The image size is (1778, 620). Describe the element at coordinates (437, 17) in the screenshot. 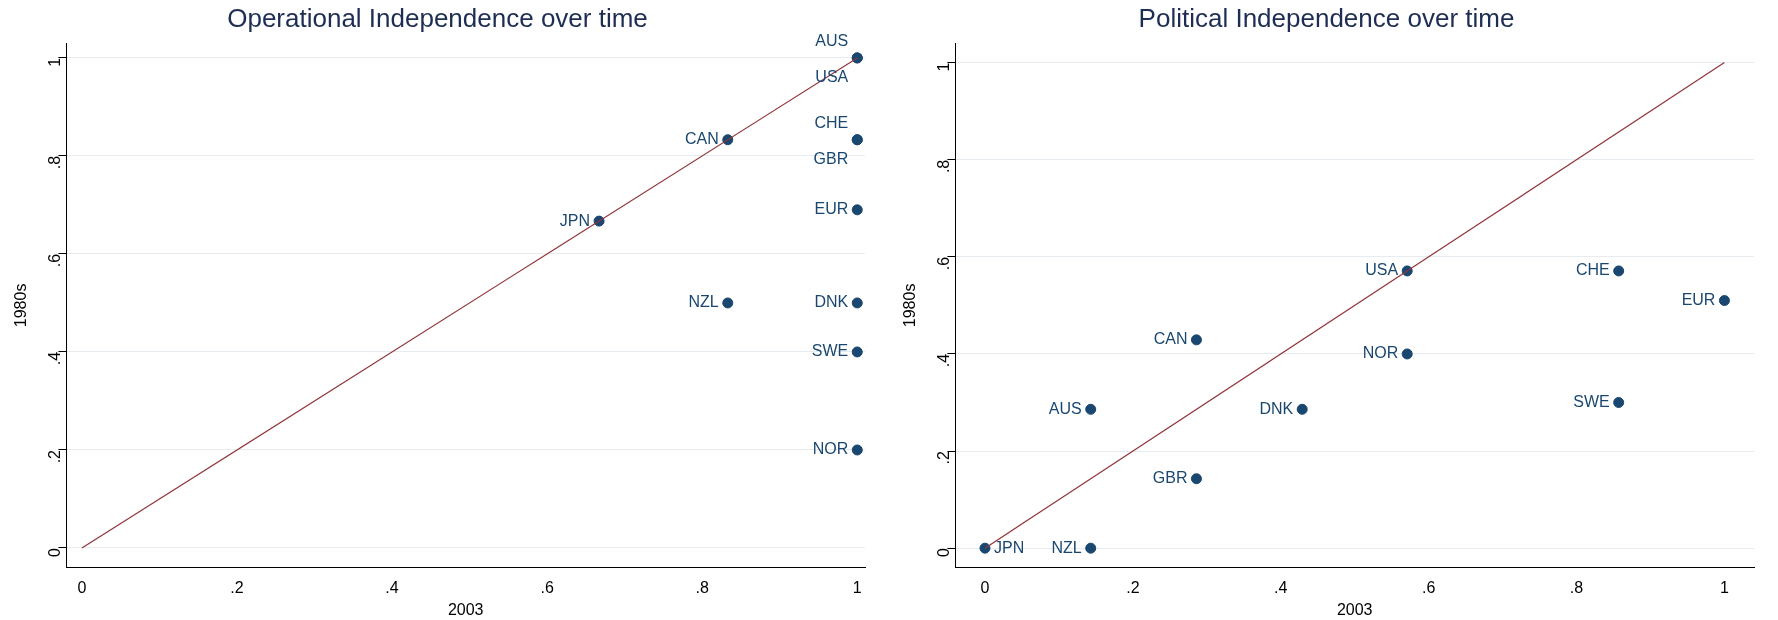

I see `chart-title: Operational Independence over time` at that location.